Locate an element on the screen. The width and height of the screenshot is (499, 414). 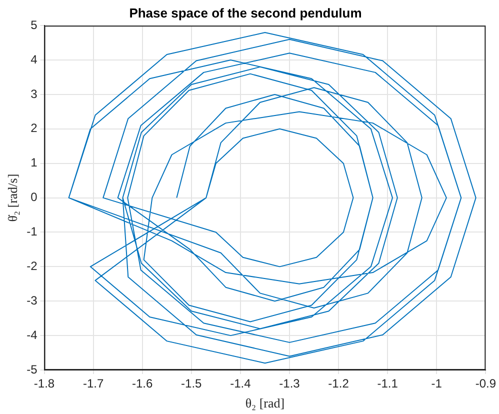
x-tick-label: -1.7 is located at coordinates (93, 383).